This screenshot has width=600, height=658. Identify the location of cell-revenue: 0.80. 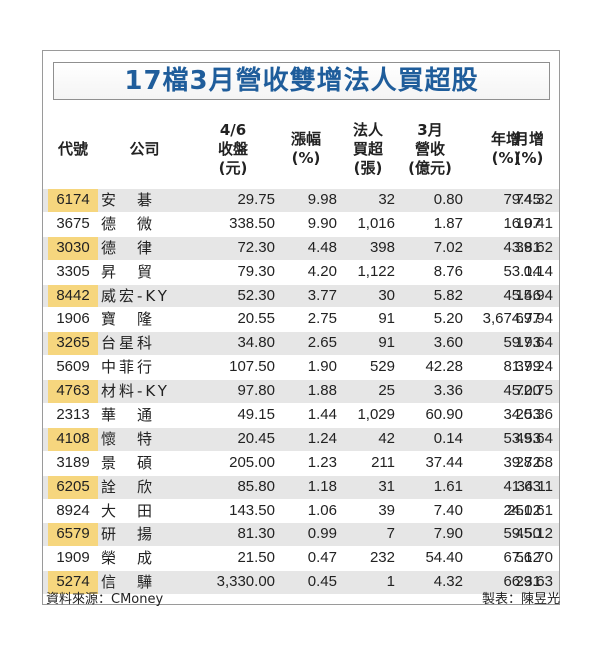
(448, 199).